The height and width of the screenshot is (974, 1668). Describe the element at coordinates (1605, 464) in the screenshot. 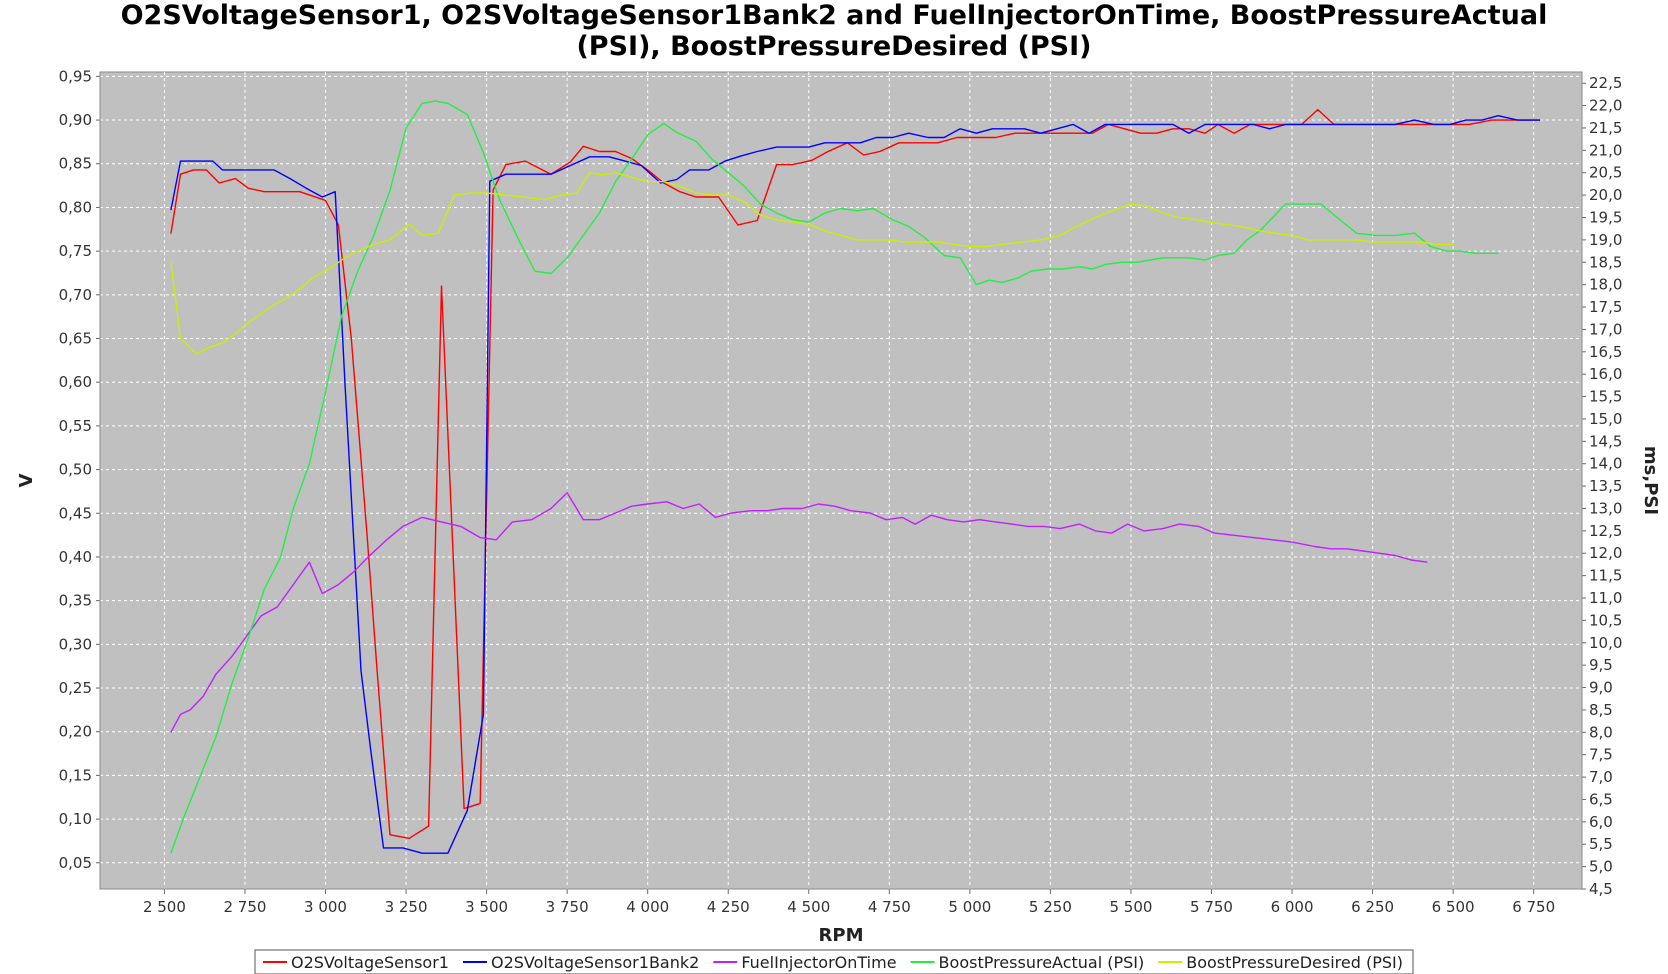

I see `y-right-tick-label: 14,0` at that location.